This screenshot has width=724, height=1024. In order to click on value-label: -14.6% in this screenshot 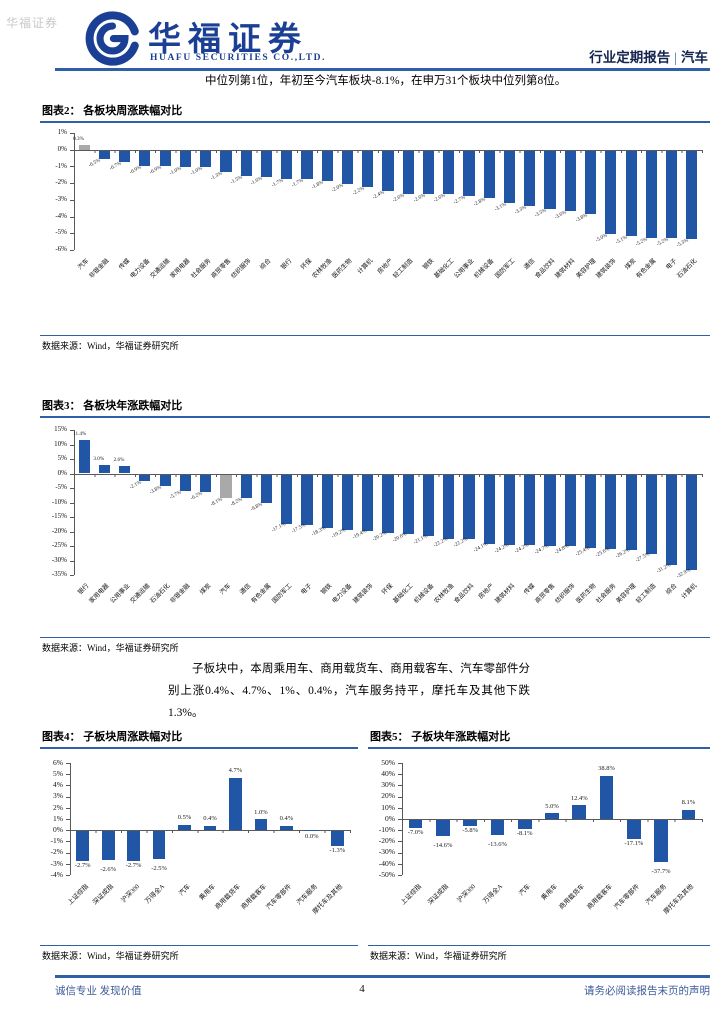, I will do `click(443, 846)`.